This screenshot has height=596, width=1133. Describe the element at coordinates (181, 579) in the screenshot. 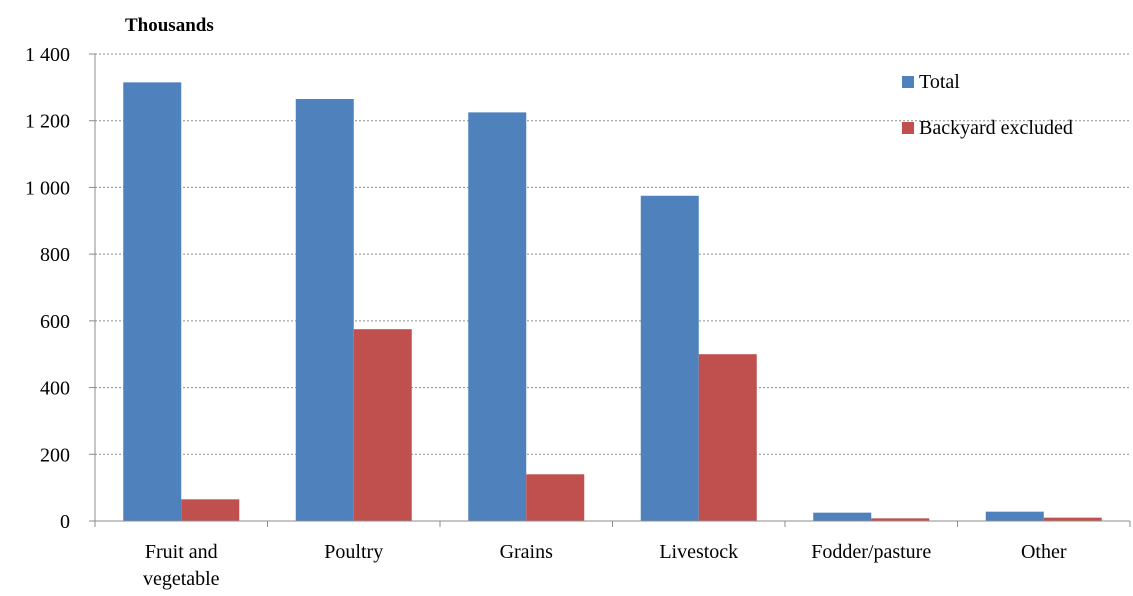

I see `x-tick-label: vegetable` at that location.